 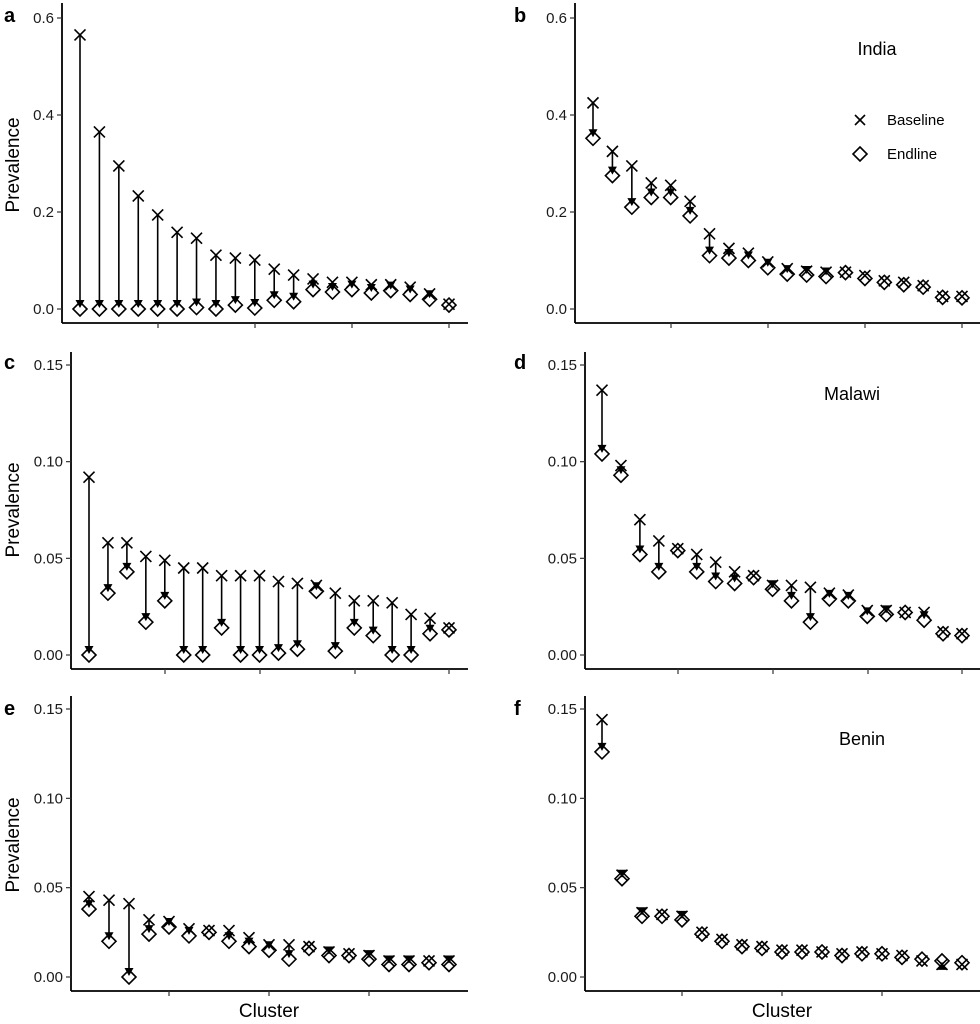 What do you see at coordinates (764, 846) in the screenshot?
I see `panel-f: 0.00 0.05 0.10 0.15` at bounding box center [764, 846].